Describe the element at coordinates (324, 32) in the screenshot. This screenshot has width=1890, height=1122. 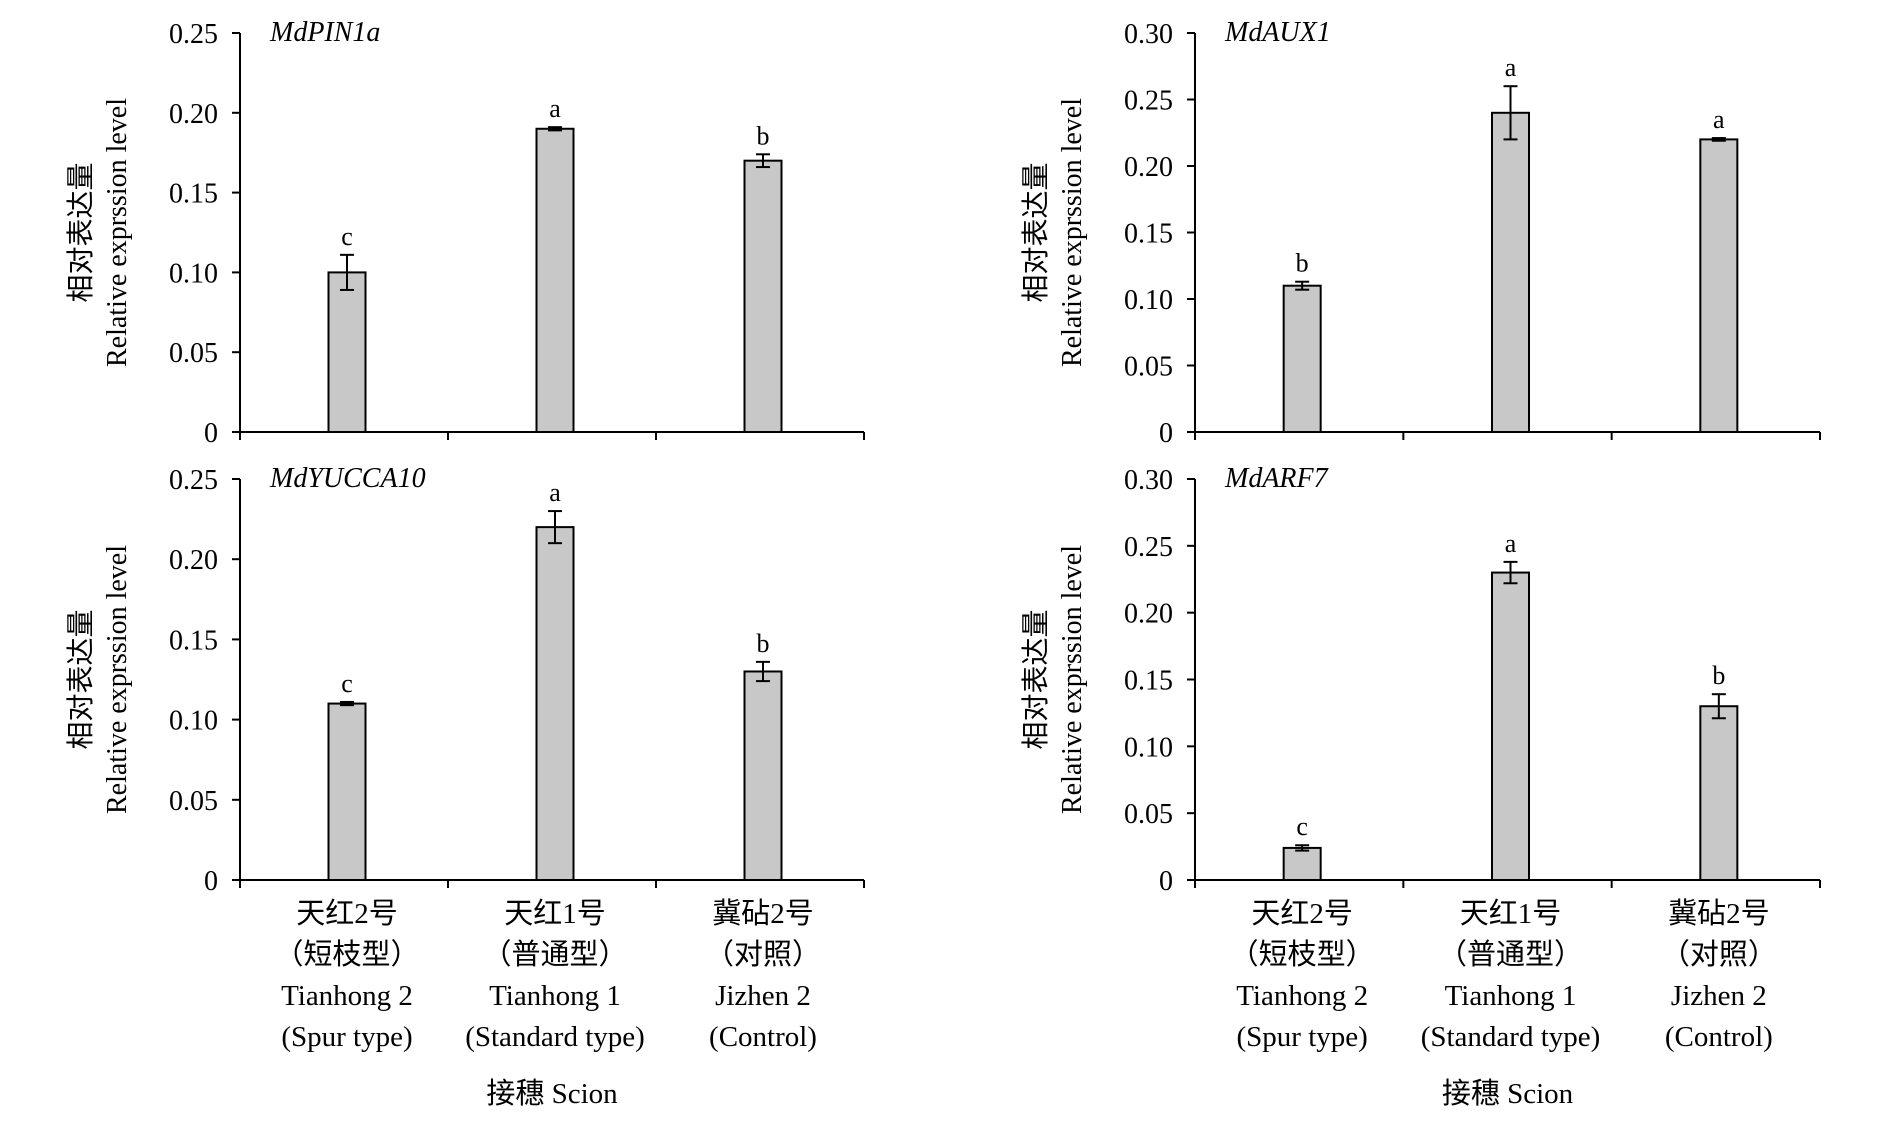
I see `chart-title: MdPIN1a` at that location.